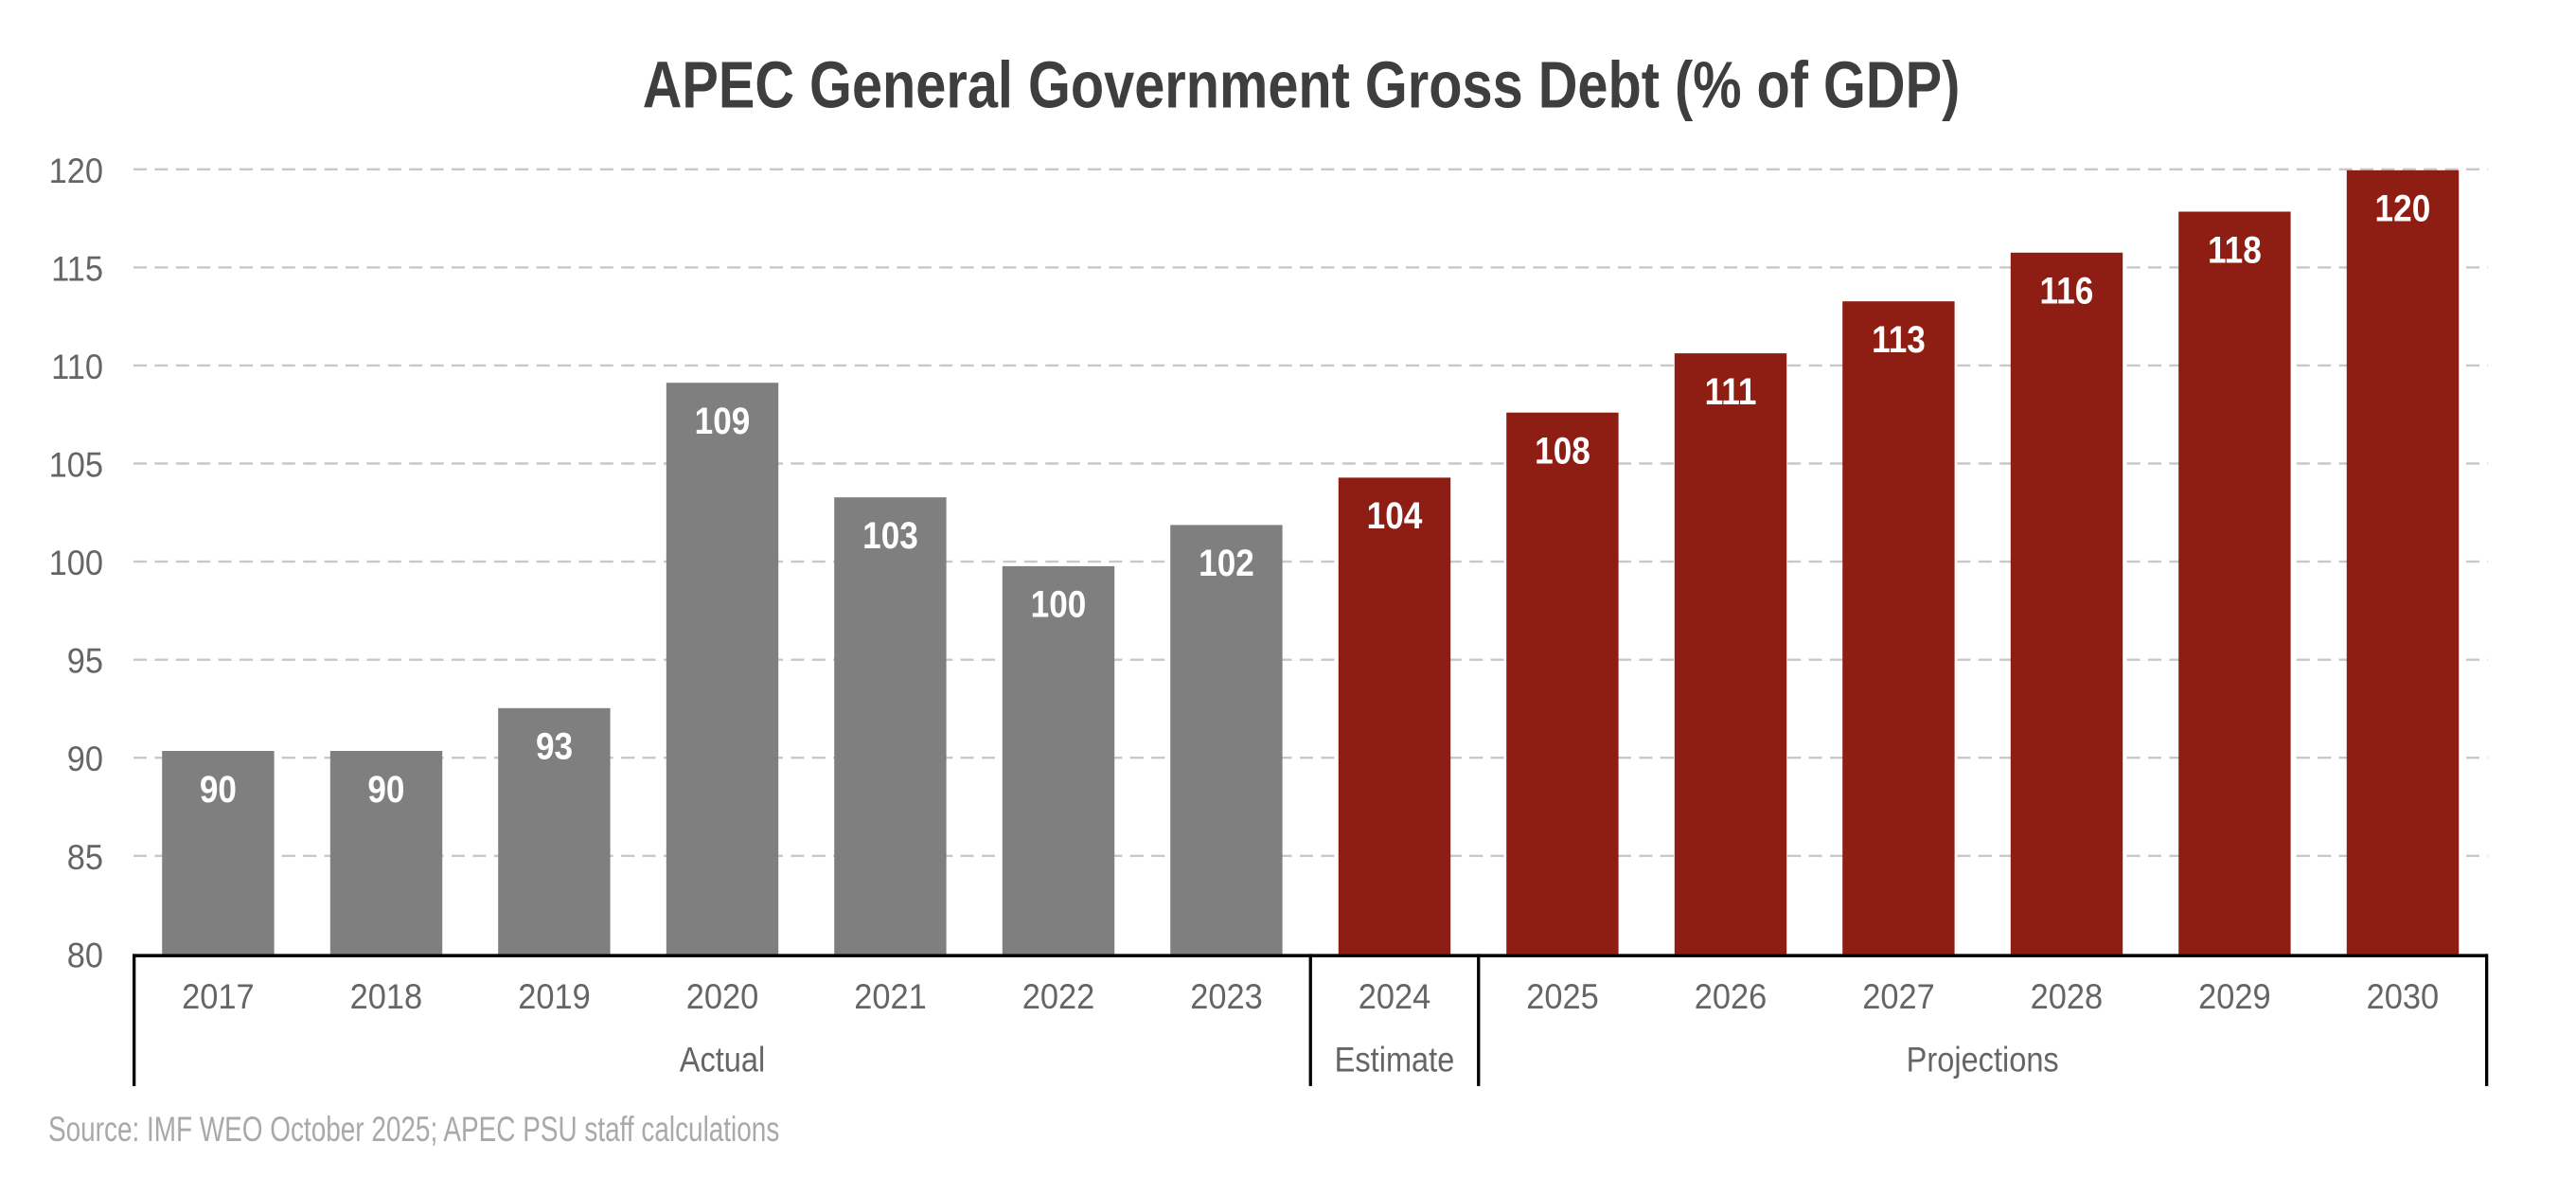 This screenshot has width=2576, height=1178. What do you see at coordinates (2067, 291) in the screenshot?
I see `svg-text: 116` at bounding box center [2067, 291].